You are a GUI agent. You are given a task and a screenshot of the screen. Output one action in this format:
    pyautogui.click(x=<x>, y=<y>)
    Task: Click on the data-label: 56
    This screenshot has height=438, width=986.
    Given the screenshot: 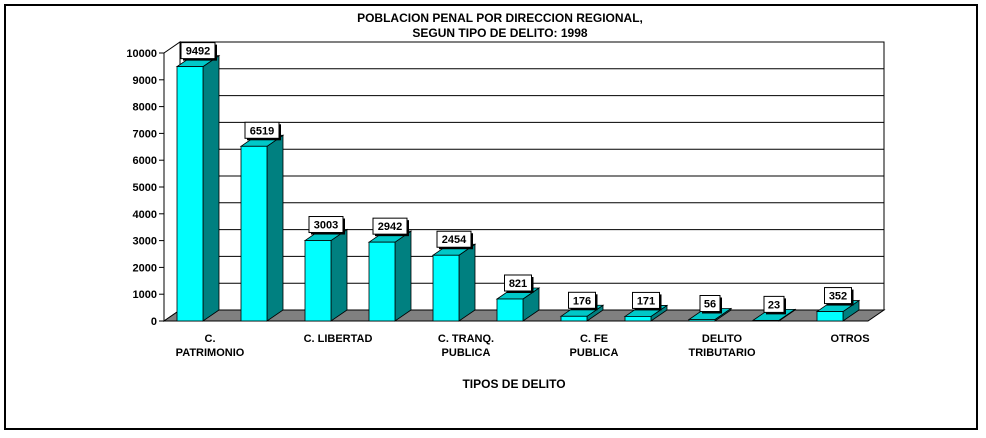 What is the action you would take?
    pyautogui.click(x=710, y=304)
    